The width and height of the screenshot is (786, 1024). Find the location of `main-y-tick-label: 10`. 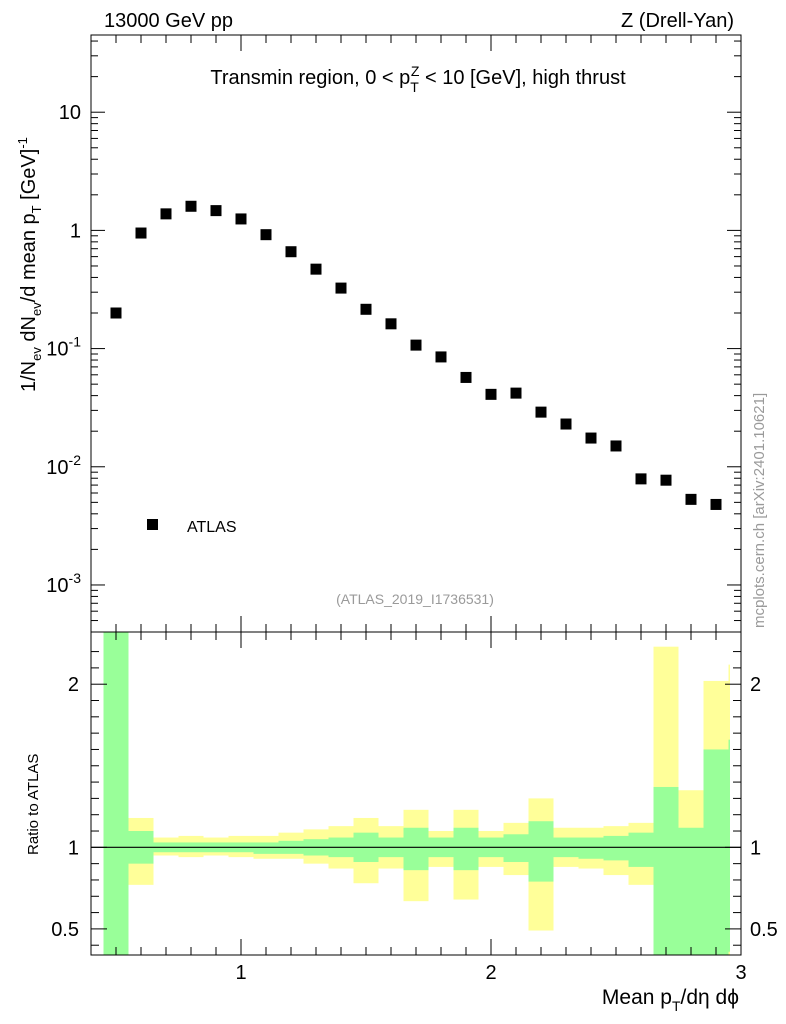

main-y-tick-label: 10 is located at coordinates (70, 113).